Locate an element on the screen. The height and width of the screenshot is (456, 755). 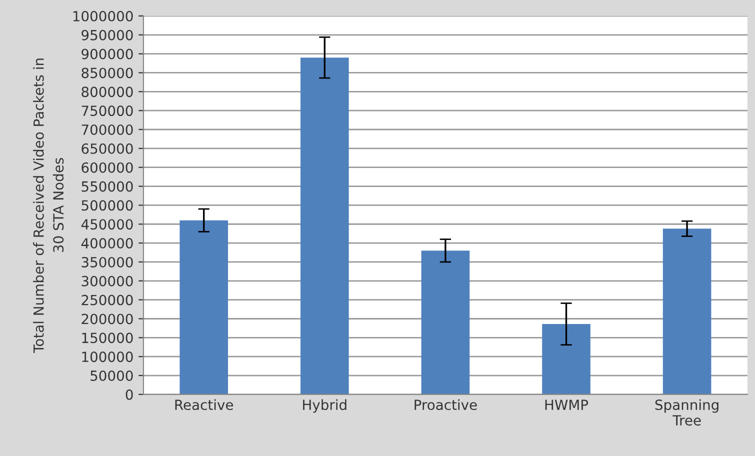
y-tick-label: 500000 is located at coordinates (107, 205).